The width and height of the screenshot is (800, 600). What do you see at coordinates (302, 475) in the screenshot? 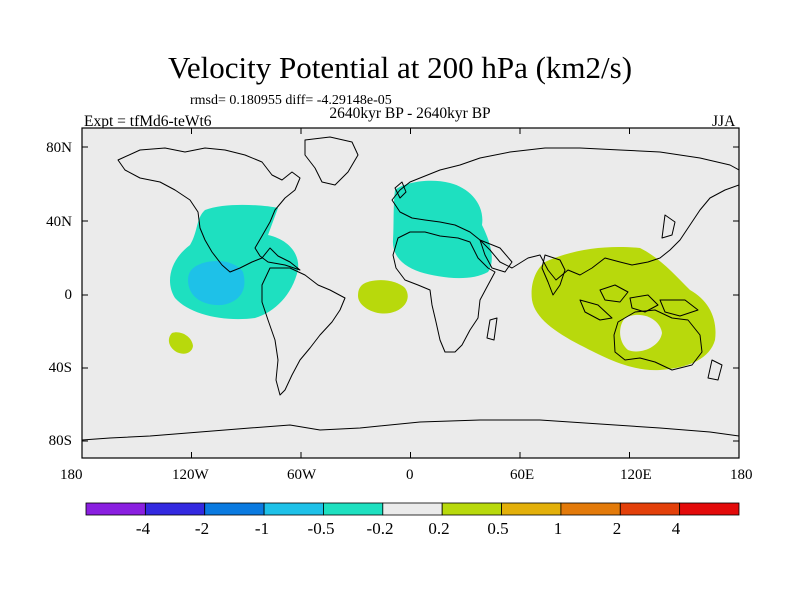
I see `x-tick-label: 60W` at bounding box center [302, 475].